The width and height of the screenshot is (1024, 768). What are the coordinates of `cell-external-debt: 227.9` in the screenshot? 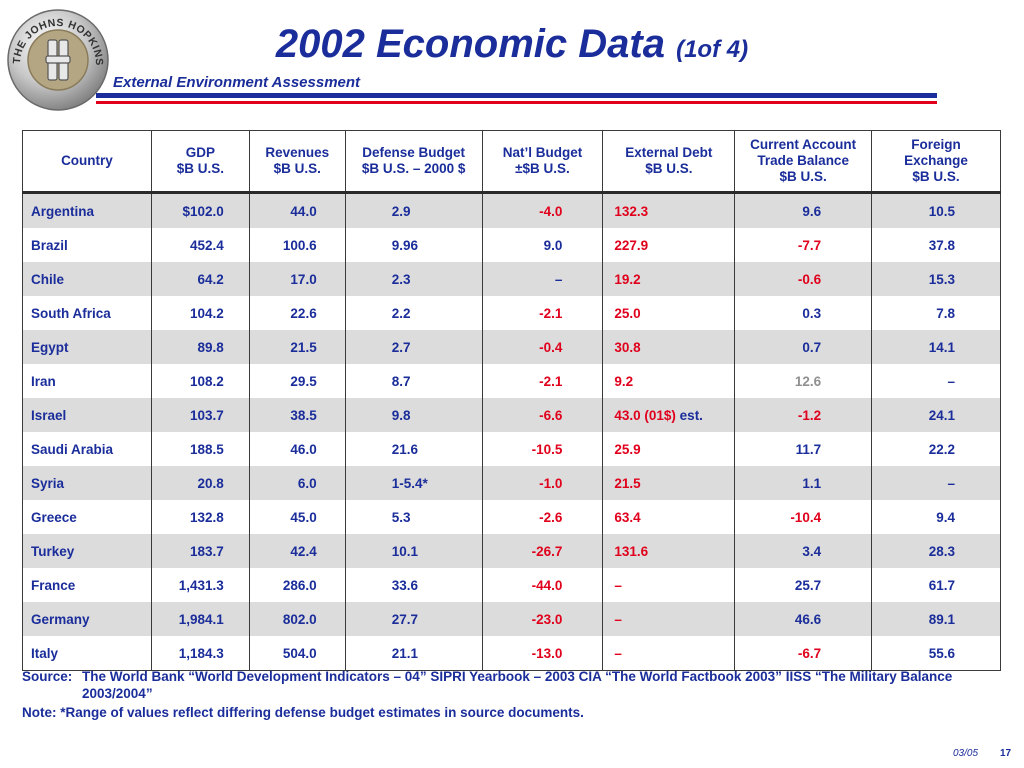 It's located at (669, 245).